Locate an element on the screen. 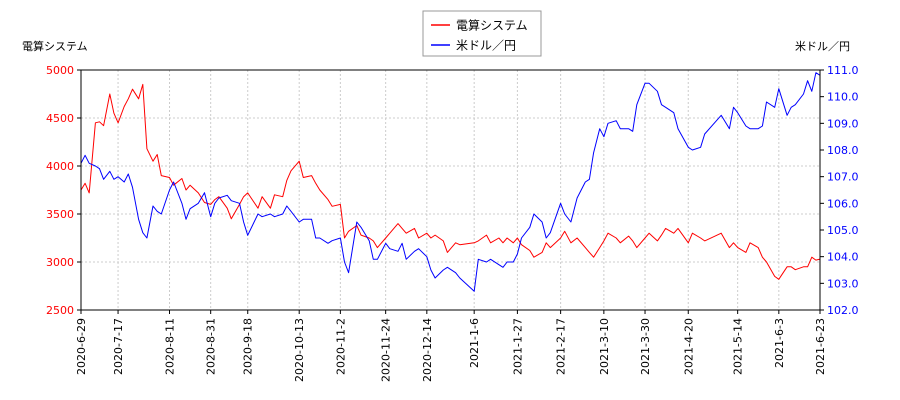  left-axis-ticks: 2500 3000 3500 4000 4500 5000 is located at coordinates (63, 190).